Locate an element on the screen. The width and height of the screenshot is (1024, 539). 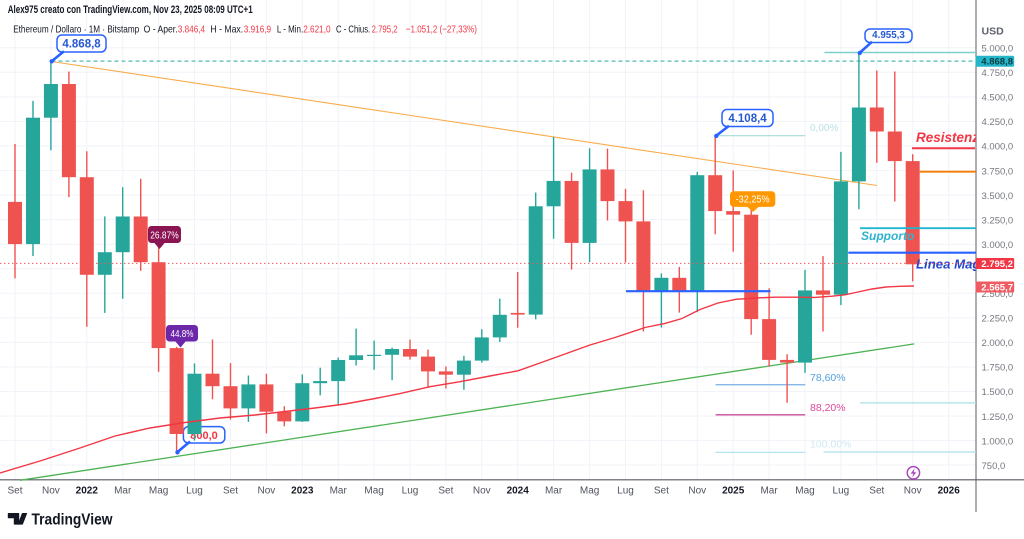
svg-text: 1.000,0 is located at coordinates (998, 441).